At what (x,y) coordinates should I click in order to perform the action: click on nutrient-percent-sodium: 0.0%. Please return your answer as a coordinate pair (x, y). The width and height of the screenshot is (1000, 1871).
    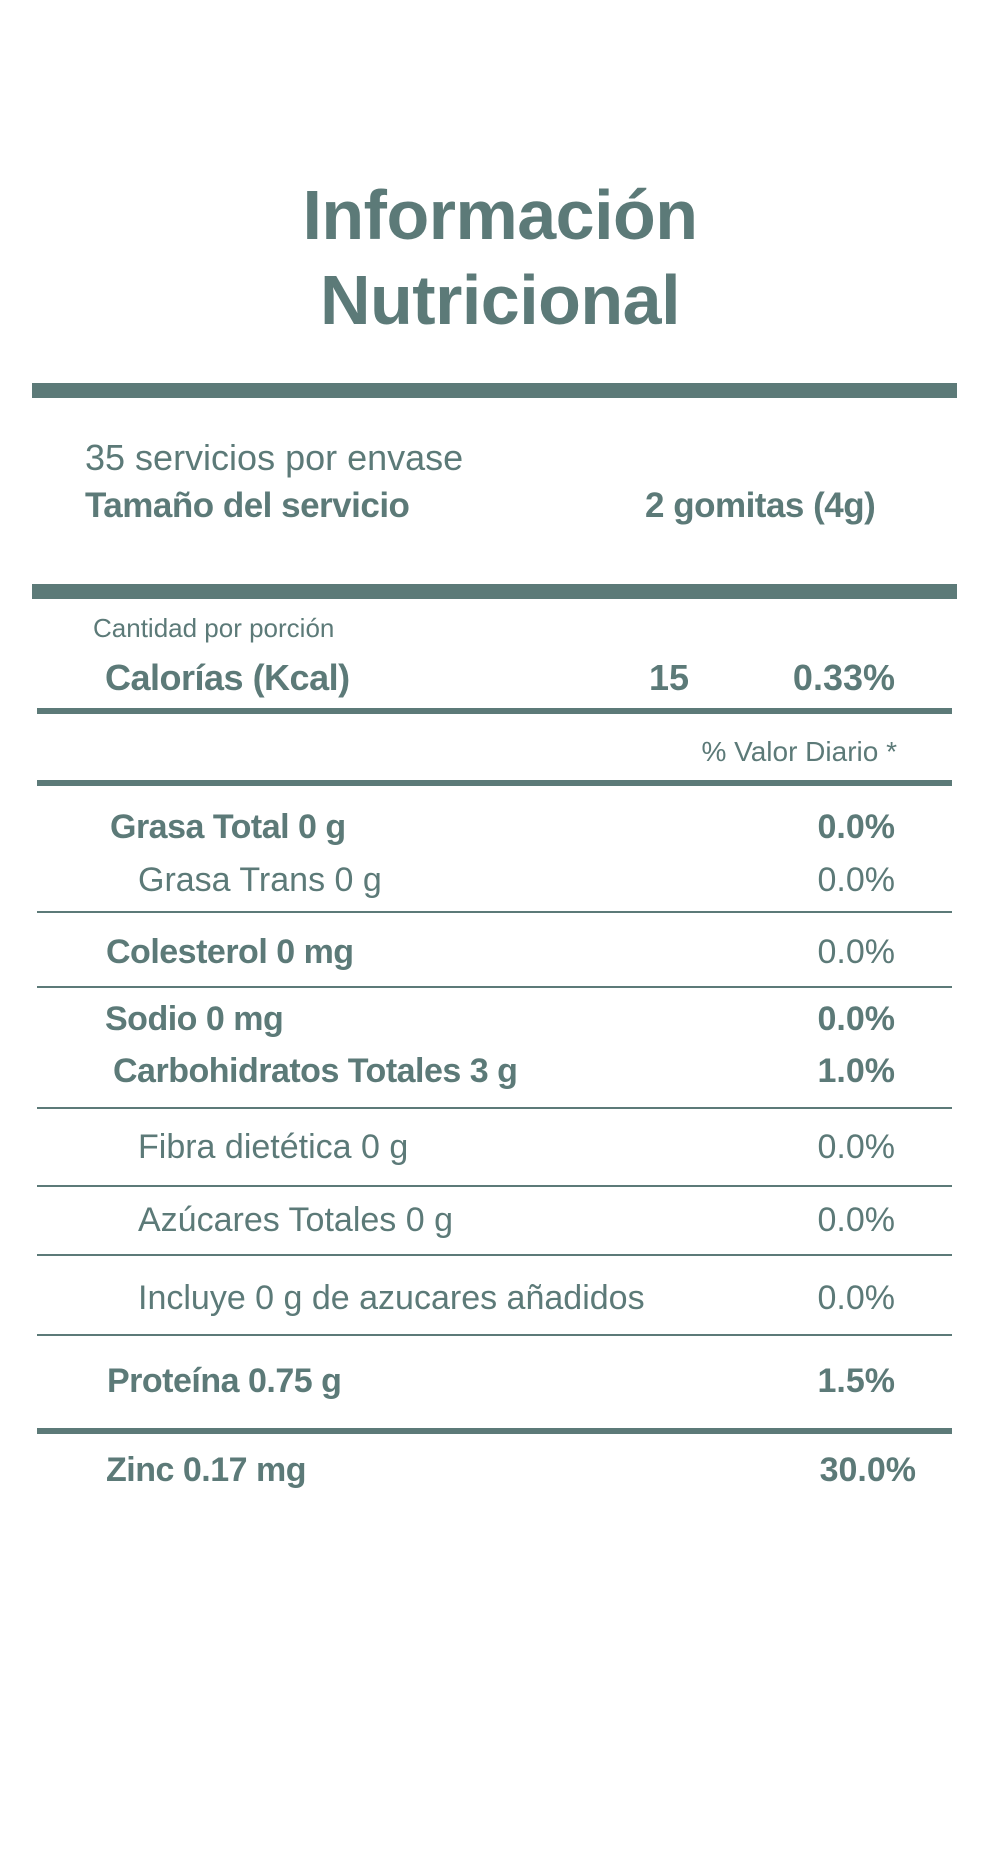
    Looking at the image, I should click on (856, 1019).